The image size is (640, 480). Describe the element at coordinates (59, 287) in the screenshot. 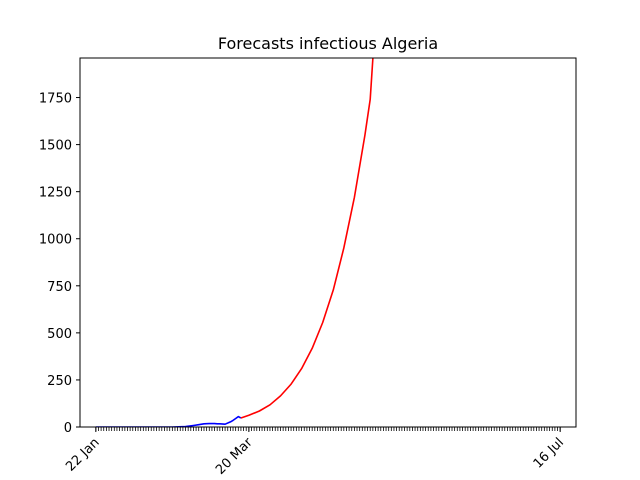

I see `y-tick-label: 750` at that location.